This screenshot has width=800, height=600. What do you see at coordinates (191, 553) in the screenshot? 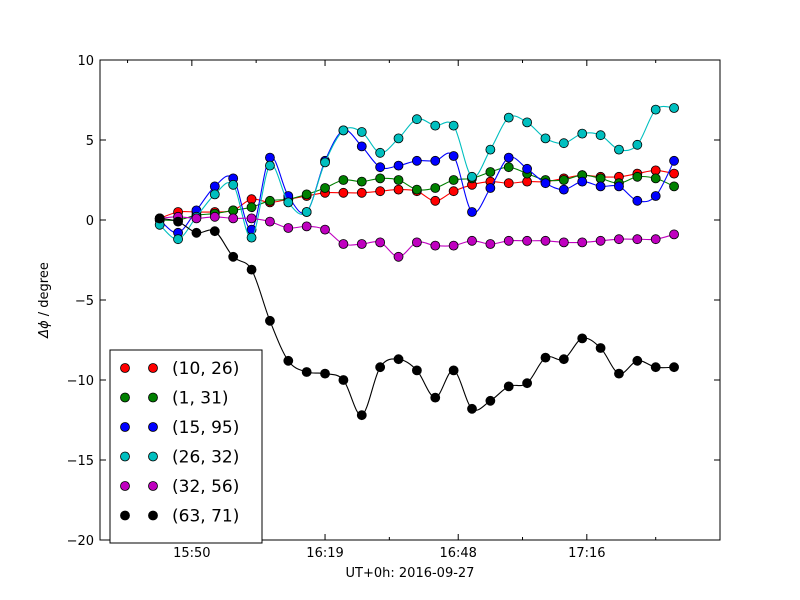
I see `x-tick-label: 15:50` at bounding box center [191, 553].